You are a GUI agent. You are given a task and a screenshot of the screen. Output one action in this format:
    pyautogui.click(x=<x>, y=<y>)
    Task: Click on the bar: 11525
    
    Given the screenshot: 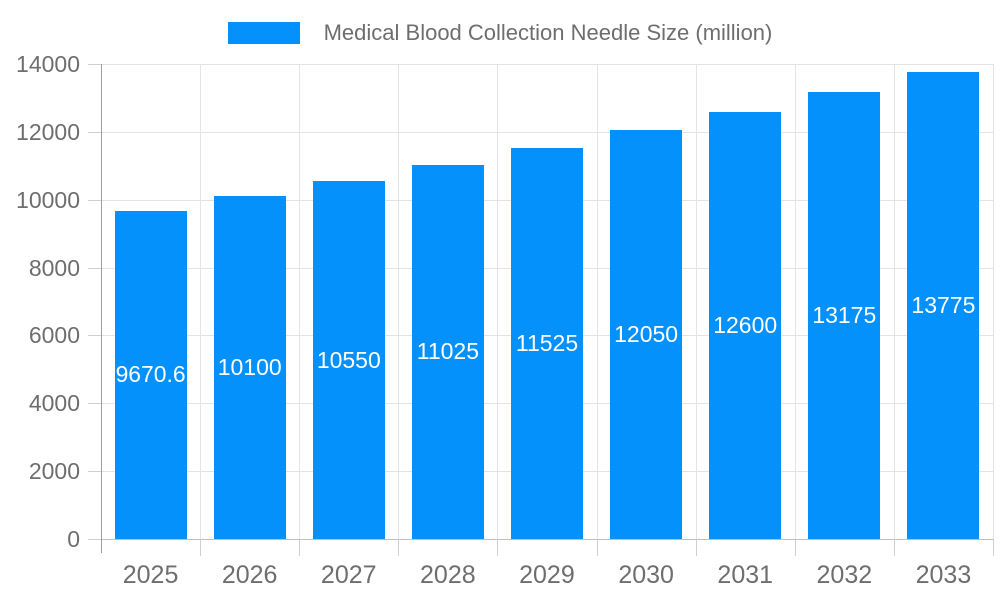 What is the action you would take?
    pyautogui.click(x=547, y=343)
    